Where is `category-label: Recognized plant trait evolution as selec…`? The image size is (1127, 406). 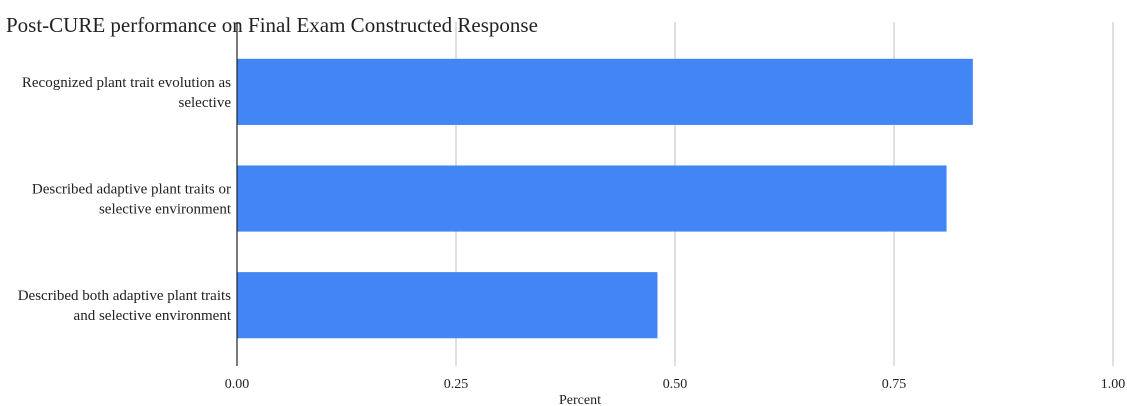 category-label: Recognized plant trait evolution as selec… is located at coordinates (126, 93).